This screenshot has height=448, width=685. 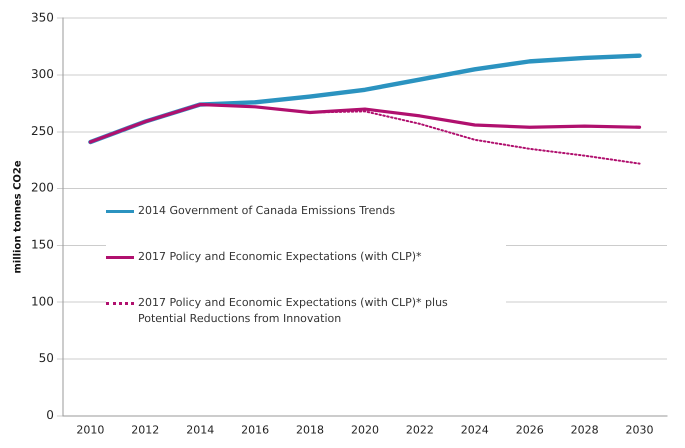 I want to click on y-tick-label: 200, so click(x=42, y=187).